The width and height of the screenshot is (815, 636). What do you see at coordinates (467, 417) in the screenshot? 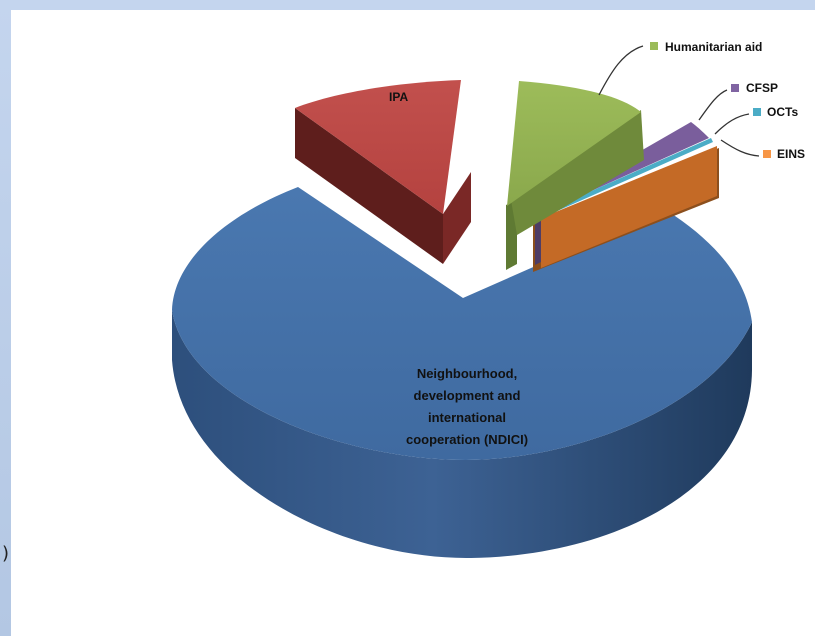
I see `ndici-label-3: international` at bounding box center [467, 417].